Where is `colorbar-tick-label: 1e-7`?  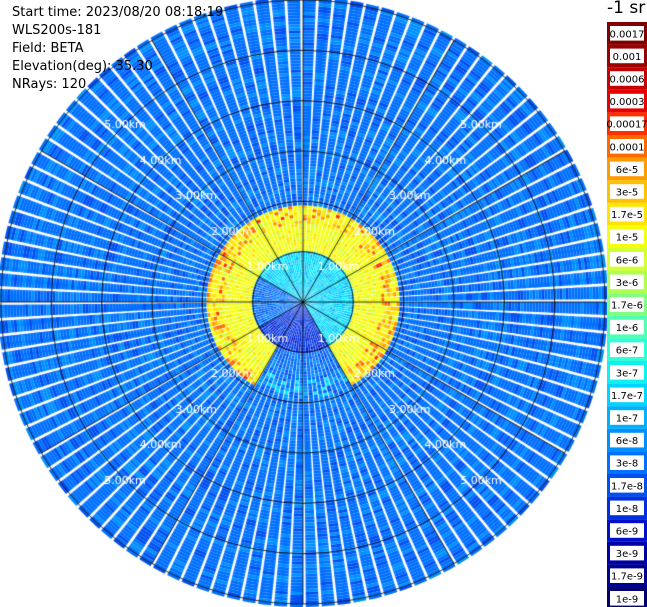 colorbar-tick-label: 1e-7 is located at coordinates (627, 419).